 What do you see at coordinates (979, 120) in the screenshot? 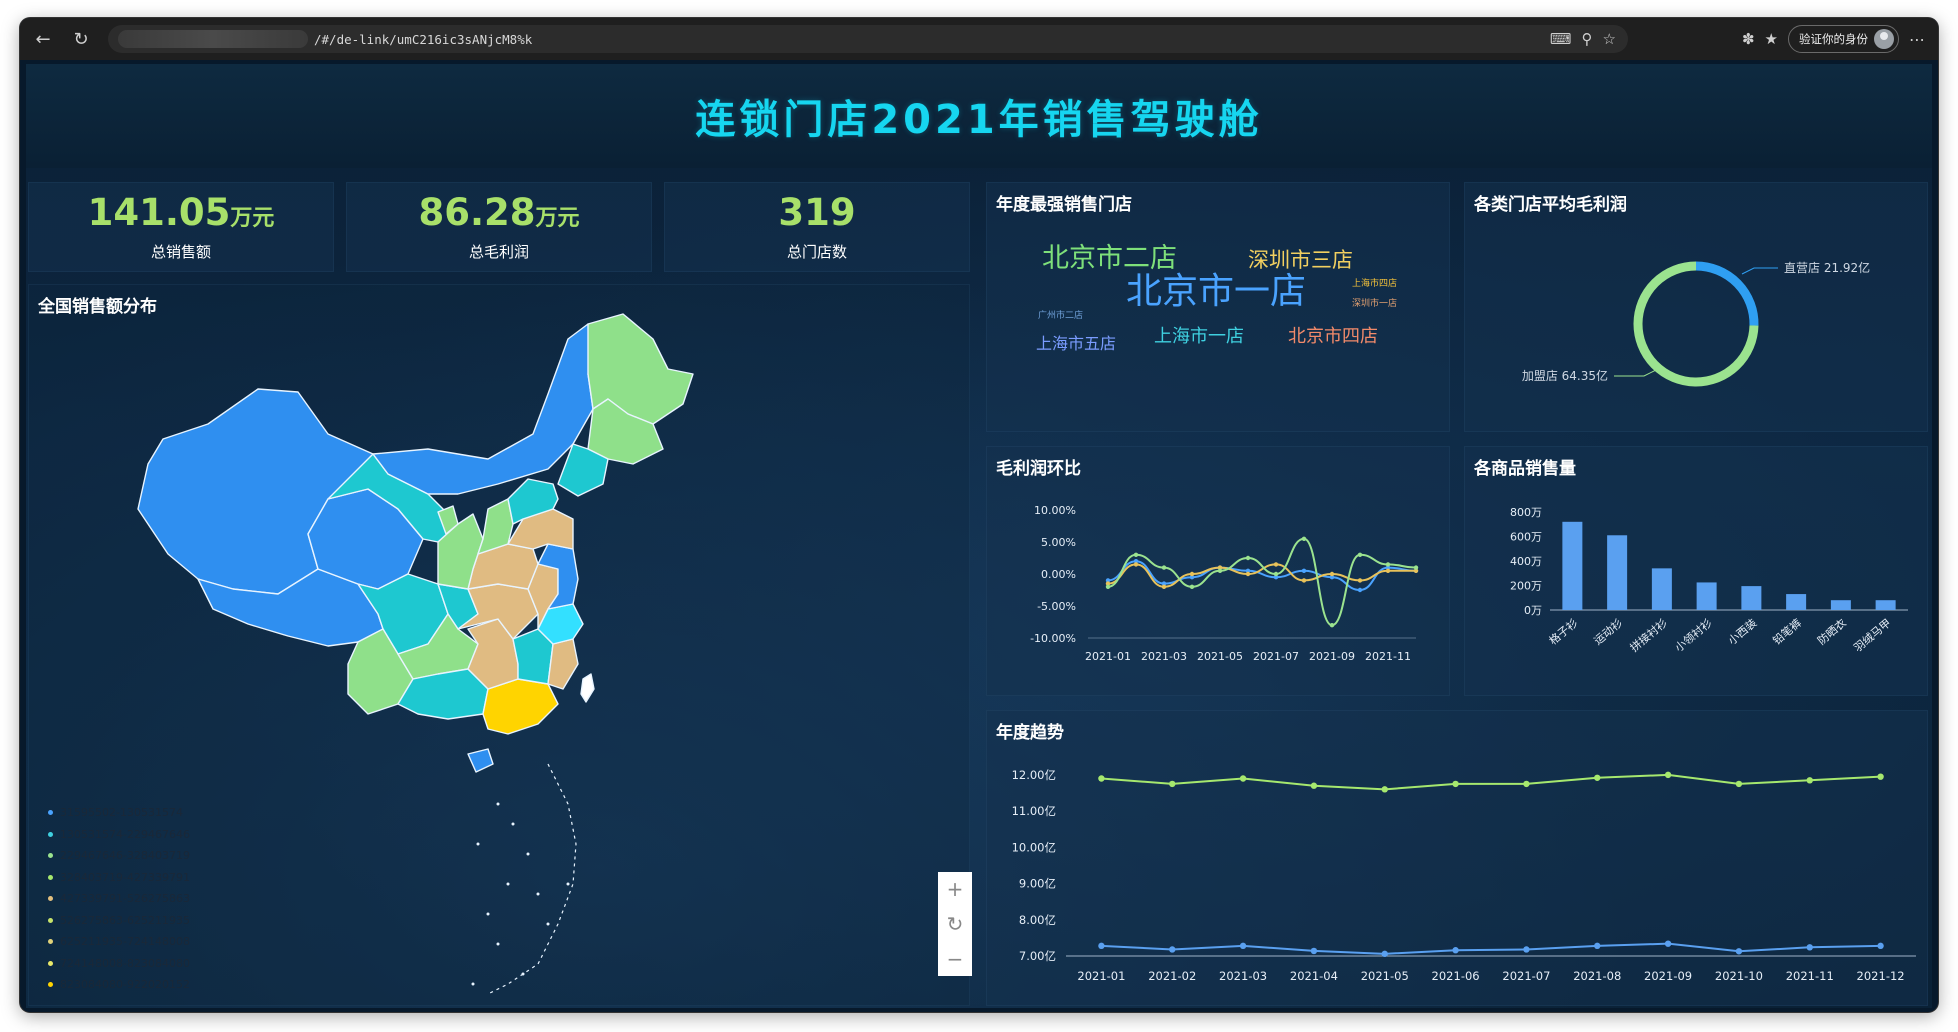
I see `page-title: 连锁门店2021年销售驾驶舱` at bounding box center [979, 120].